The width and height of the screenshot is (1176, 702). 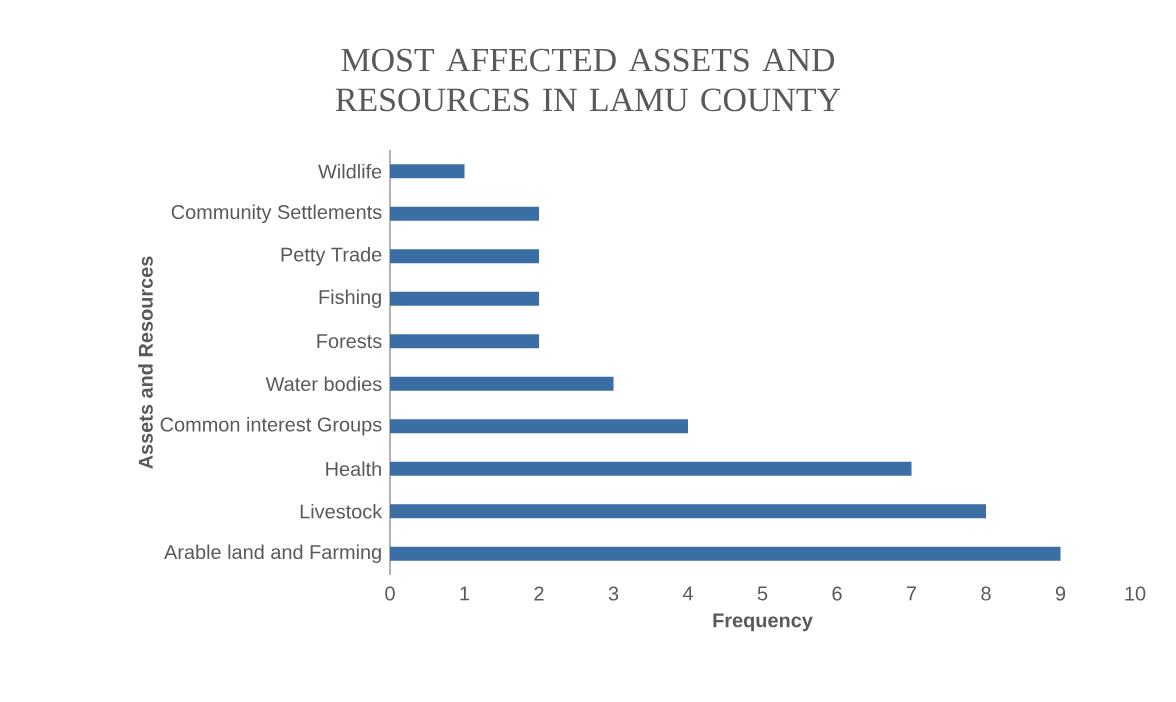 I want to click on y-tick-label: Wildlife, so click(x=350, y=171).